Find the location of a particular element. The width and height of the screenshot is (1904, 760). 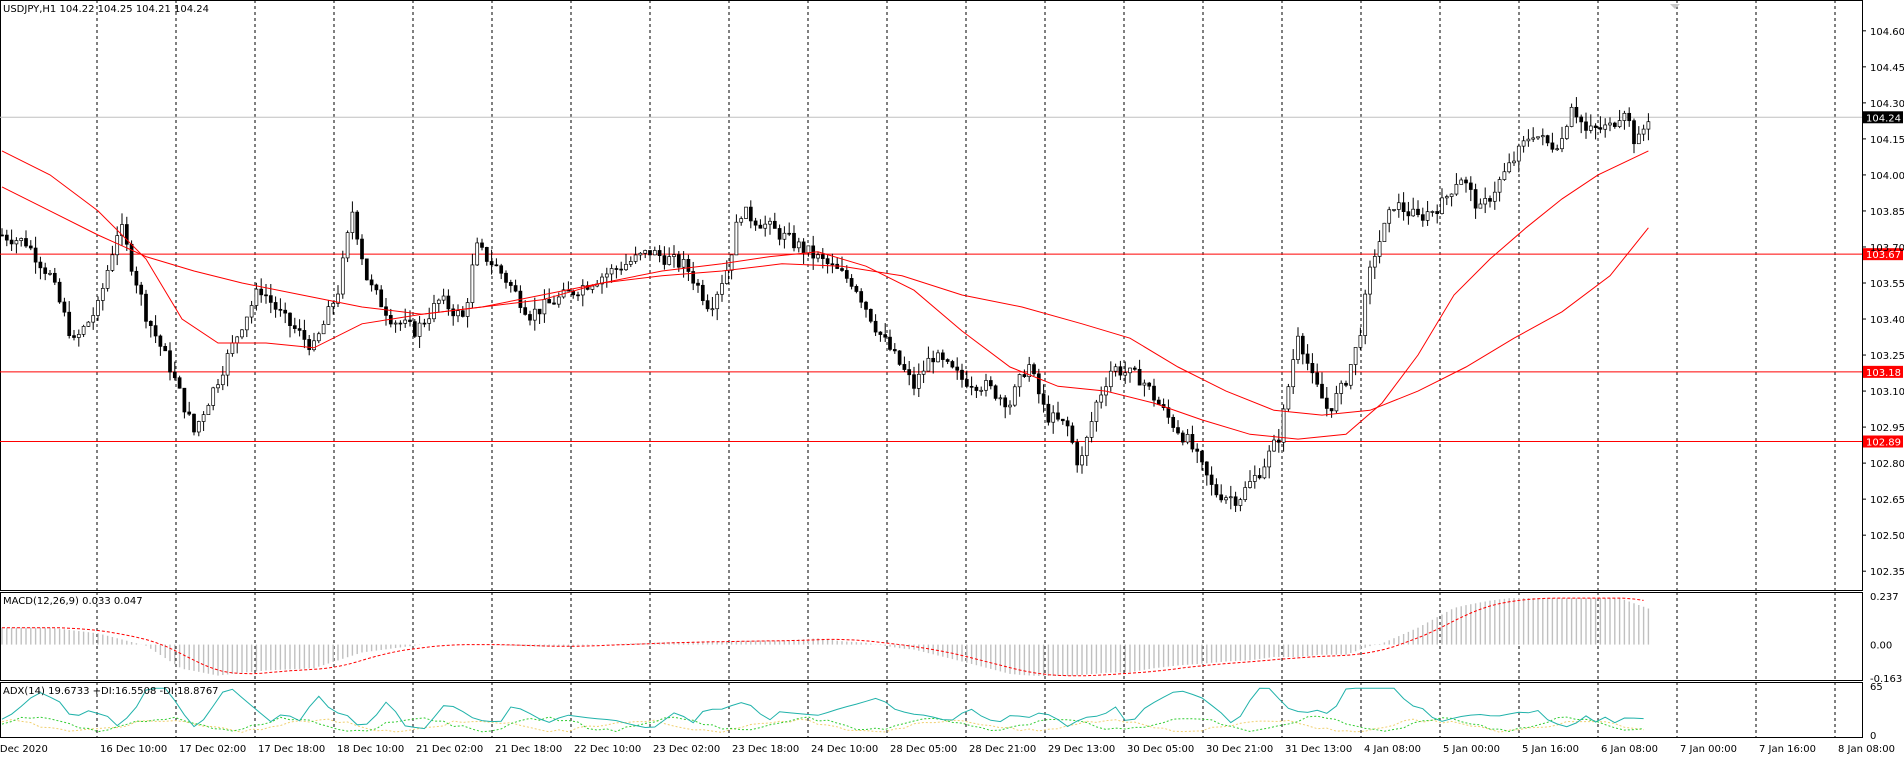

adx-title: ADX(14) 19.6733 +DI:16.5508 -DI:18.8767 is located at coordinates (111, 691).